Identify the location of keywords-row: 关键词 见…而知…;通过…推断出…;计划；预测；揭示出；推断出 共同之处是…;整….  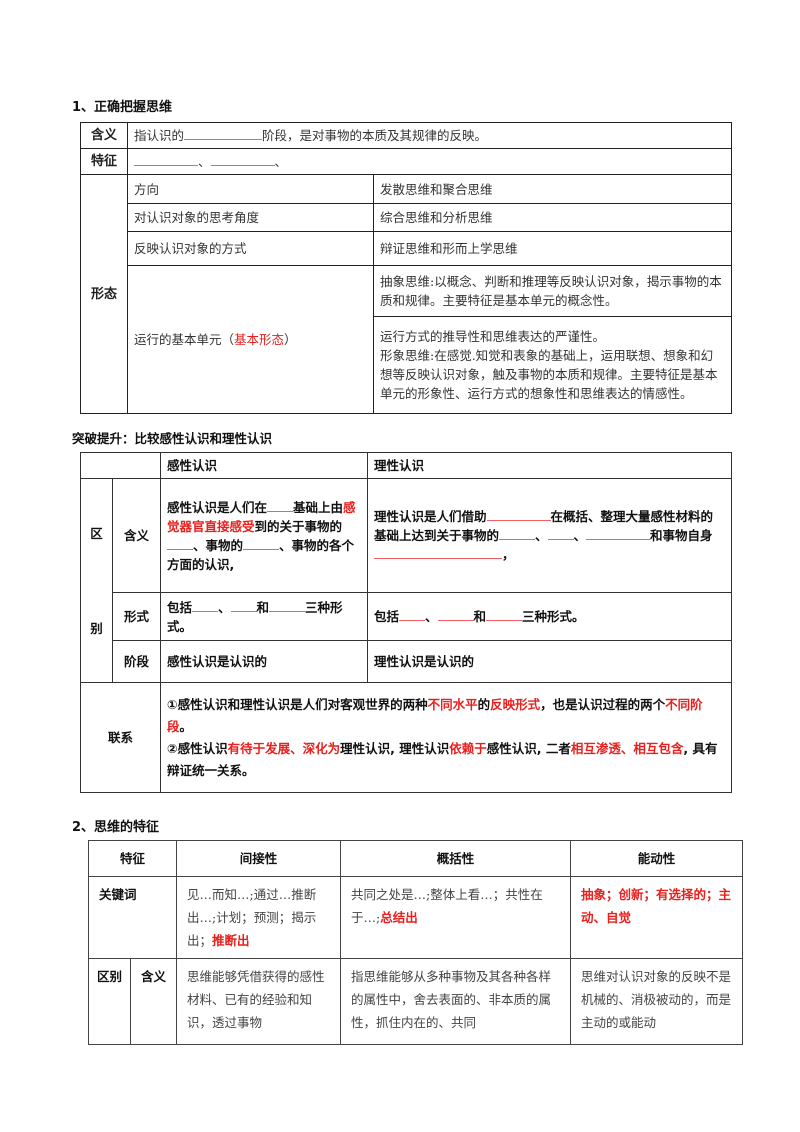
(415, 917).